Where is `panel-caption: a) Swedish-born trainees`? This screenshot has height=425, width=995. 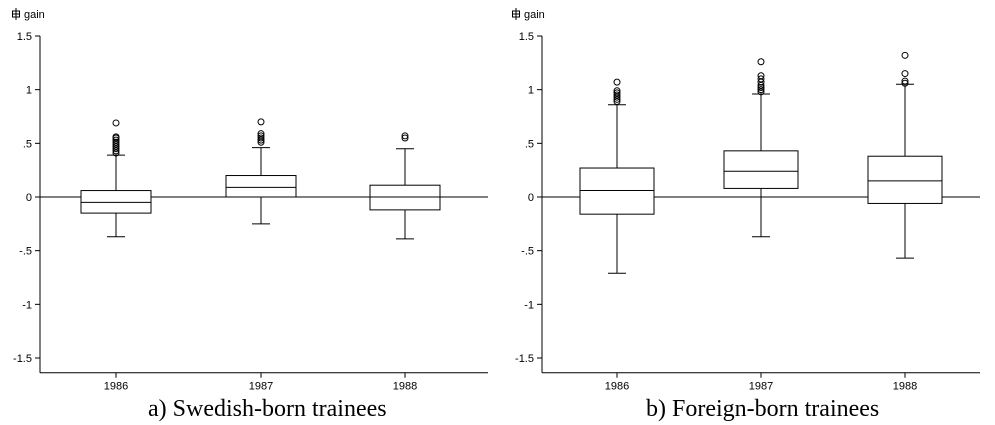
panel-caption: a) Swedish-born trainees is located at coordinates (267, 409).